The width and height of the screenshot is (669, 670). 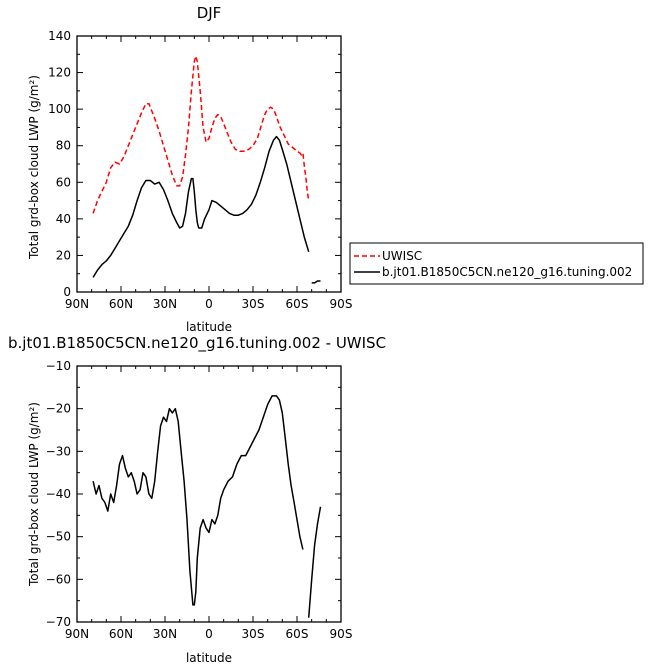 I want to click on bottom-lines, so click(x=207, y=506).